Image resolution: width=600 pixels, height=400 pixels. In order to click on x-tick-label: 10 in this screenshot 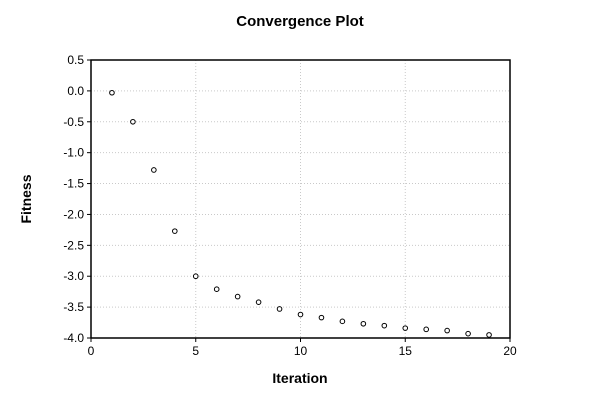, I will do `click(301, 351)`.